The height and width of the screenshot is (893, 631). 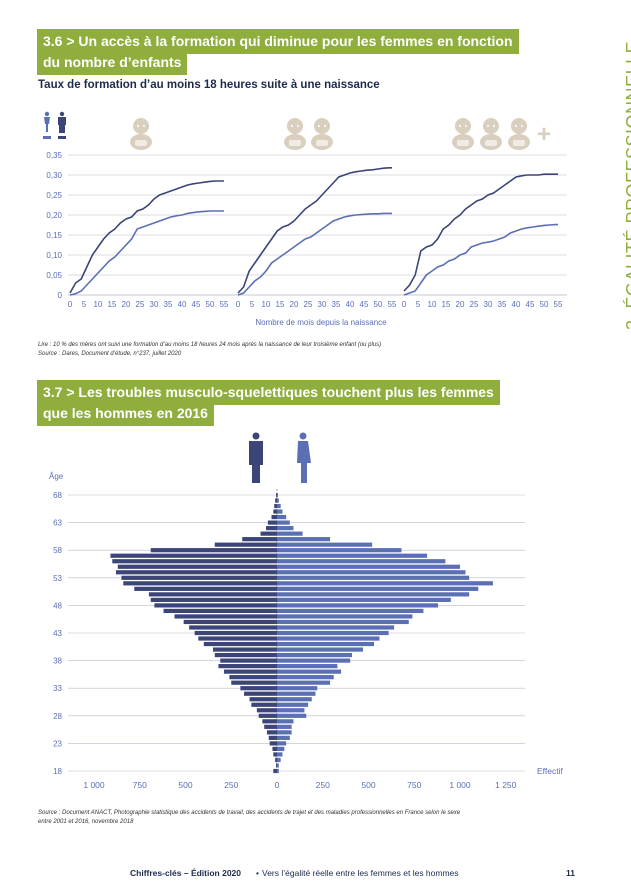 What do you see at coordinates (54, 255) in the screenshot?
I see `y-tick-label: 0,10` at bounding box center [54, 255].